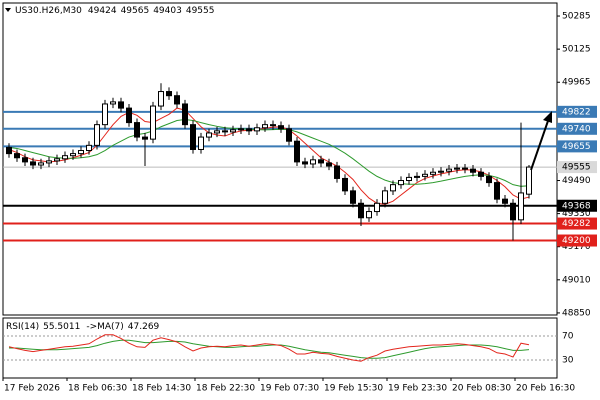 The image size is (600, 400). I want to click on header-low: 49403, so click(167, 11).